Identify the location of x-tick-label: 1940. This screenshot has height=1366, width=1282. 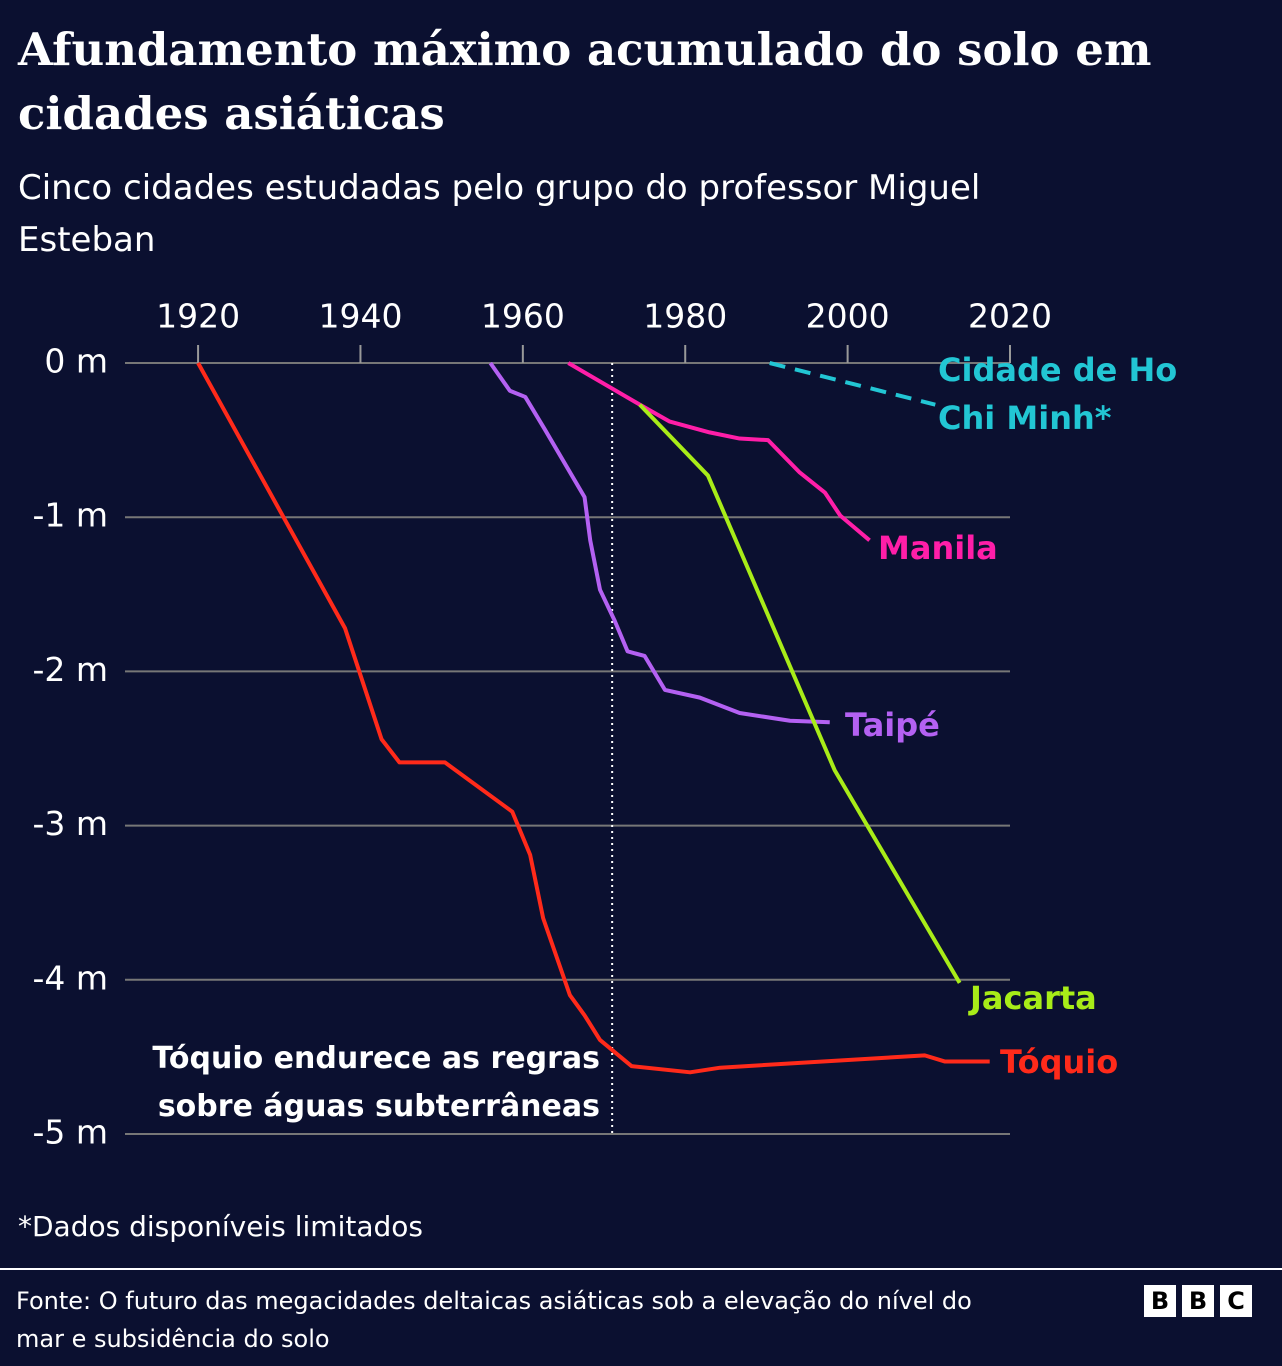
(360, 316).